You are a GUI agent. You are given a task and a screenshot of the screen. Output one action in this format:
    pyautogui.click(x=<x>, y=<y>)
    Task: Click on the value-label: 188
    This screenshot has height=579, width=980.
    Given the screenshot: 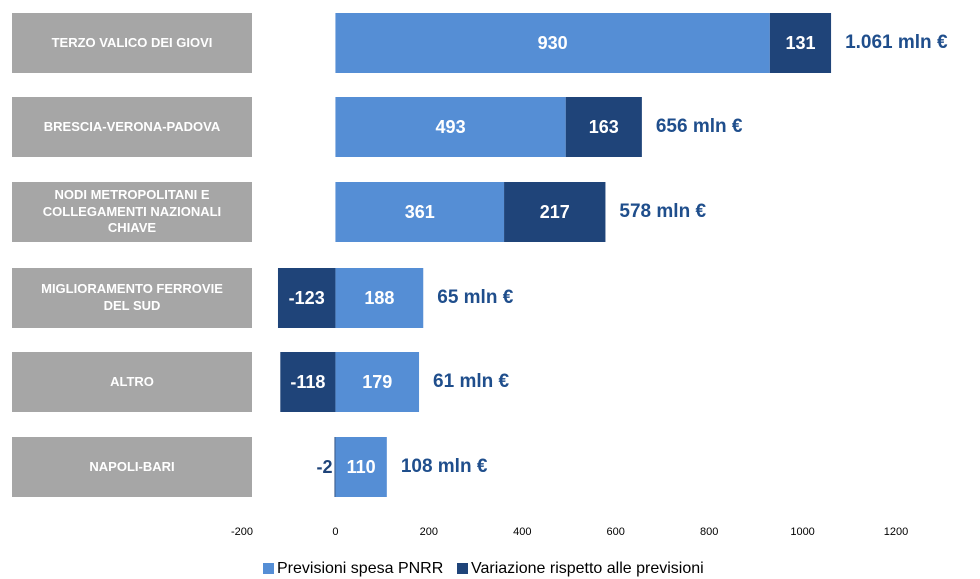 What is the action you would take?
    pyautogui.click(x=379, y=298)
    